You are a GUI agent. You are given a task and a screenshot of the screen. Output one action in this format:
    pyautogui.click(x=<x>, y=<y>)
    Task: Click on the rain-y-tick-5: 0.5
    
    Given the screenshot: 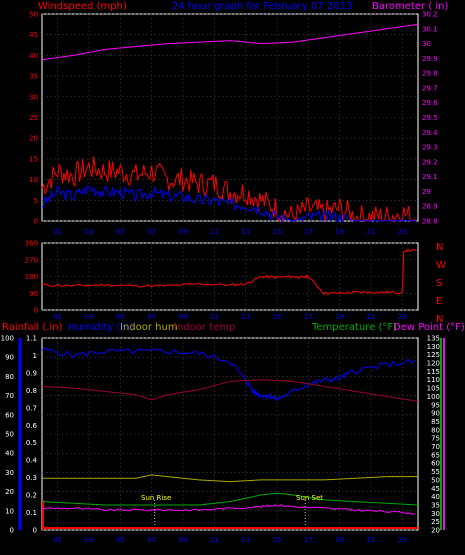 What is the action you would take?
    pyautogui.click(x=31, y=443)
    